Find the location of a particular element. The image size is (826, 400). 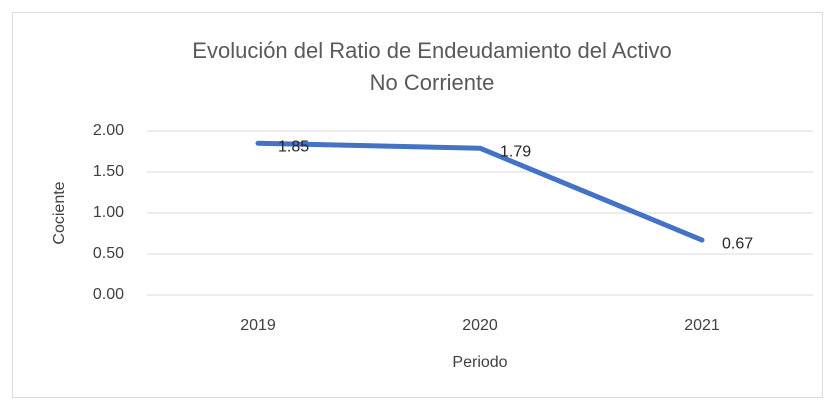

x-tick-label: 2021 is located at coordinates (702, 325).